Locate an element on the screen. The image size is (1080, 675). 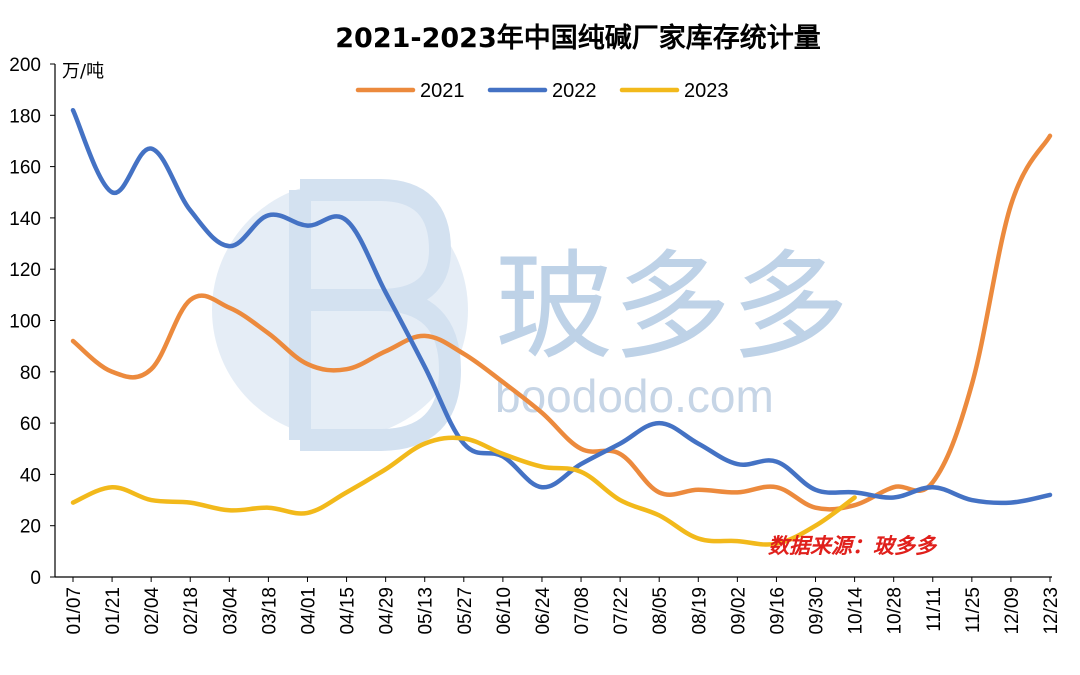
watermark-logo-letter is located at coordinates (375, 315).